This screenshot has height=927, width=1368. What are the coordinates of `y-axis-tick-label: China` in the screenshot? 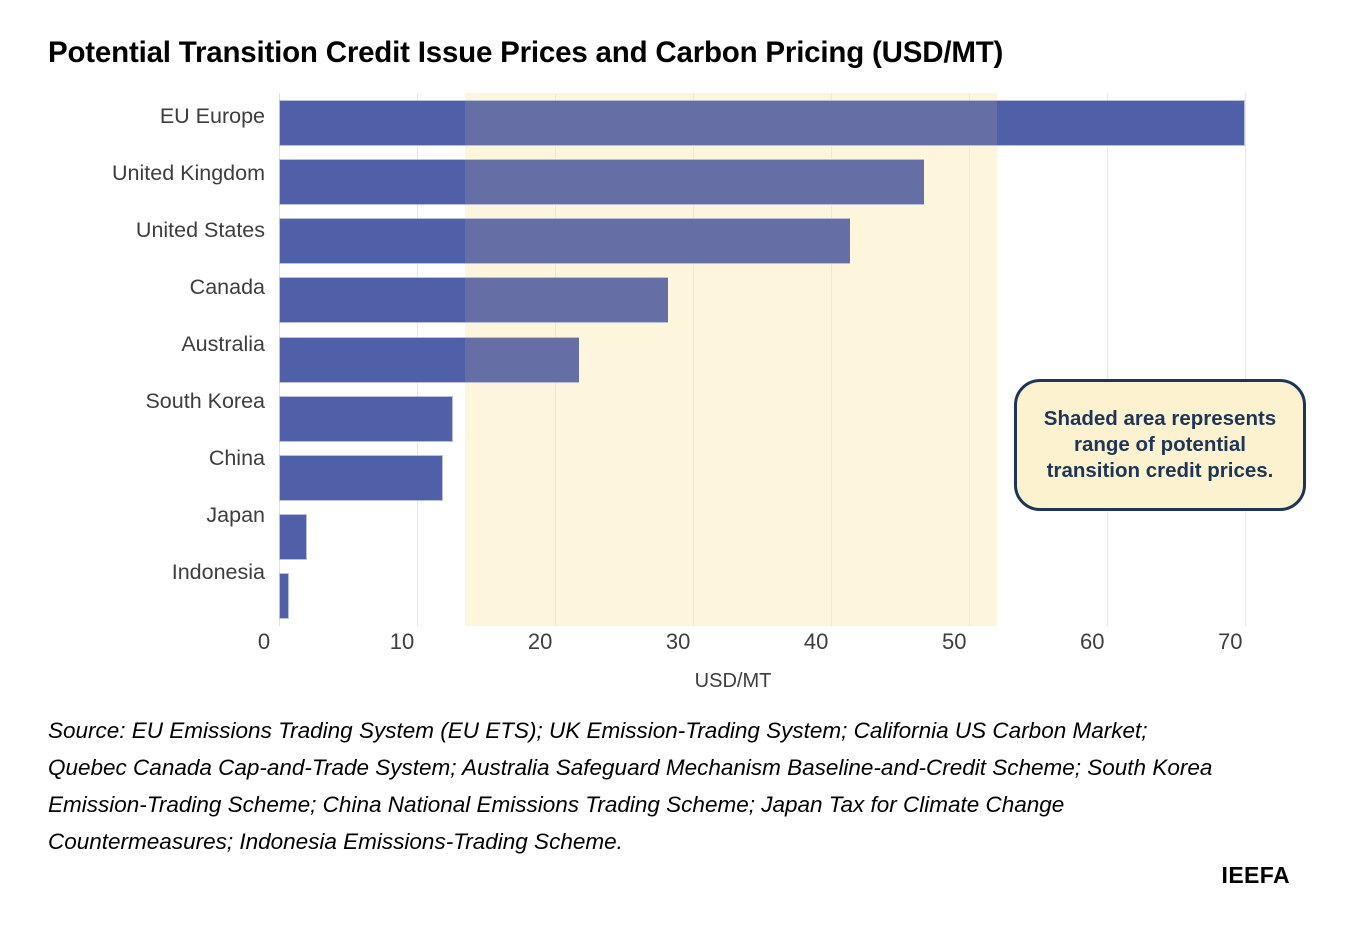 It's located at (236, 458).